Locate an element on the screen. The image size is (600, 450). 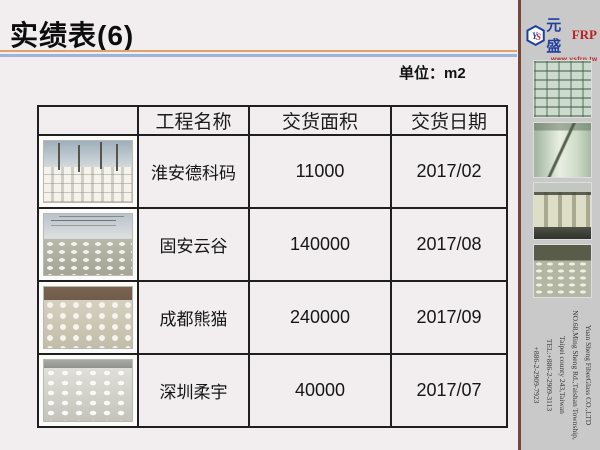
sidebar-photo-plant-floor is located at coordinates (562, 271).